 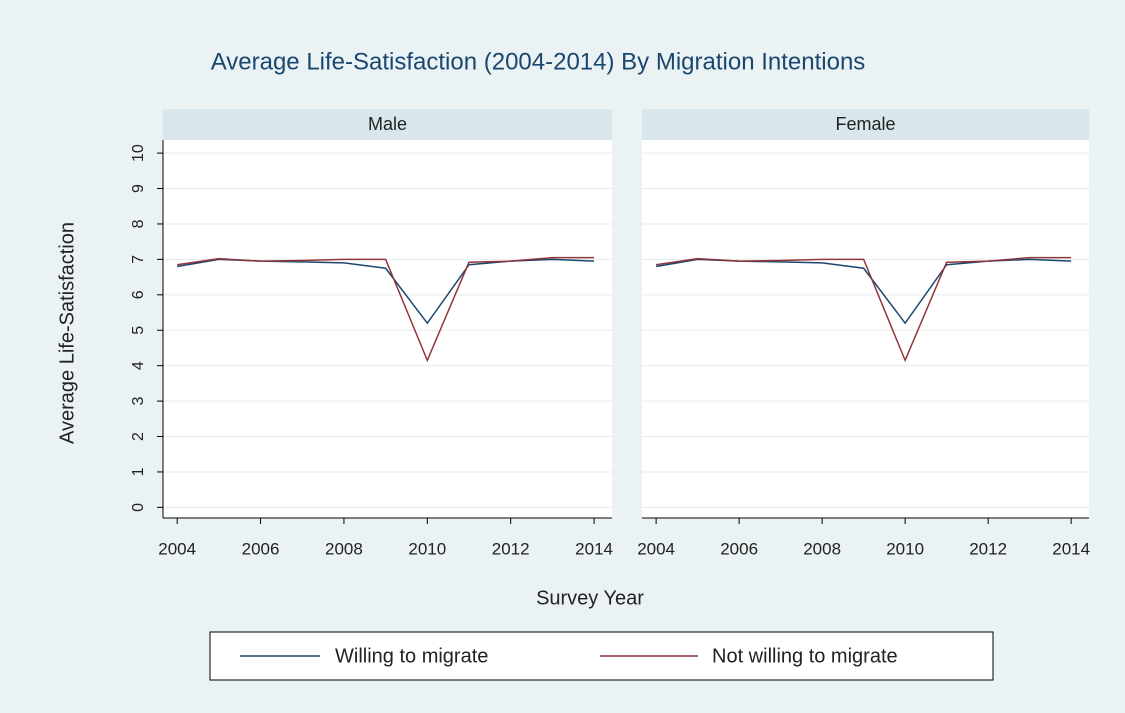 I want to click on y-tick-label: 1, so click(x=138, y=471).